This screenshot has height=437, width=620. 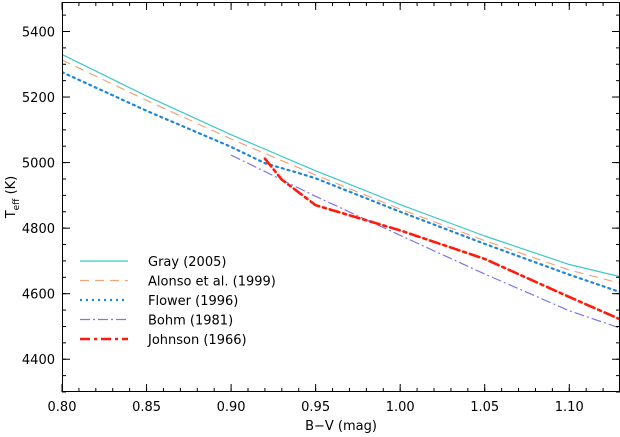 I want to click on y-axis-label: Teff (K), so click(x=13, y=198).